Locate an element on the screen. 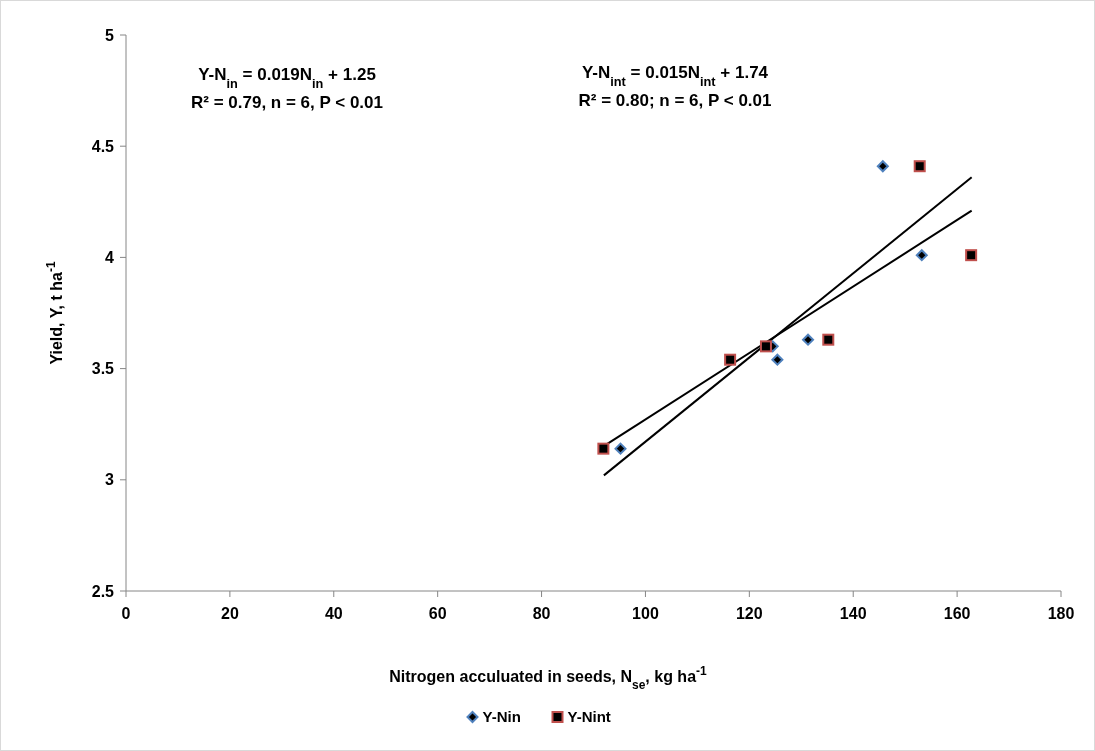 The height and width of the screenshot is (751, 1095). x-tick-label: 40 is located at coordinates (333, 613).